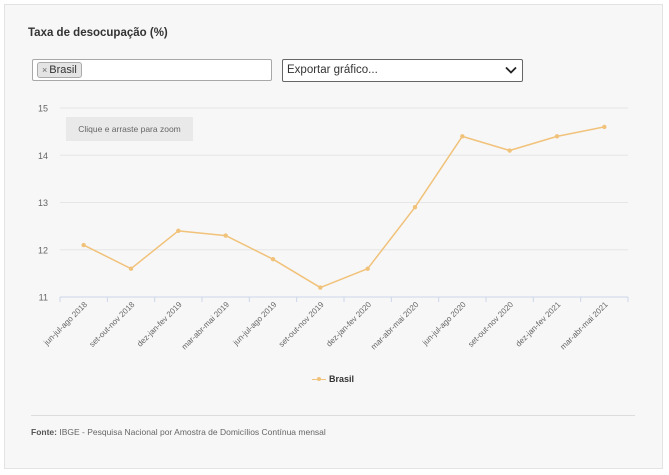 The image size is (669, 475). Describe the element at coordinates (349, 324) in the screenshot. I see `x-tick-label: dez-jan-fev 2020` at that location.